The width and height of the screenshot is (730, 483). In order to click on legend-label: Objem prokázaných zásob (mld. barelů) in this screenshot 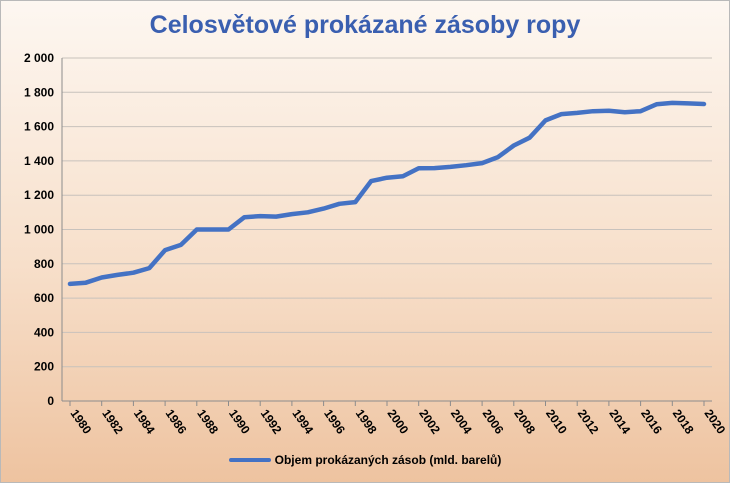, I will do `click(388, 460)`.